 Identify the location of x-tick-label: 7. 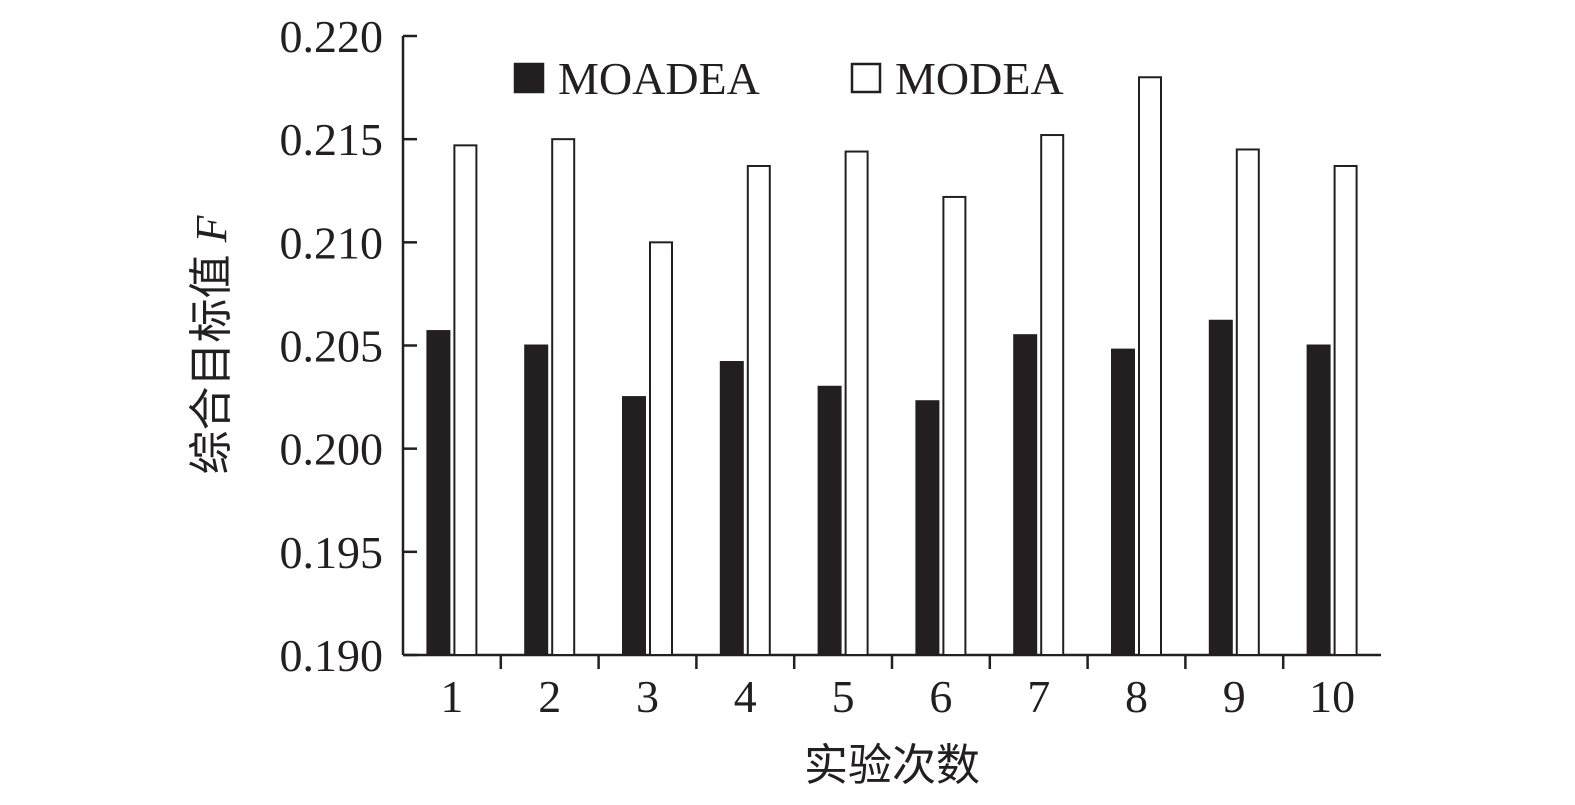
(1038, 696).